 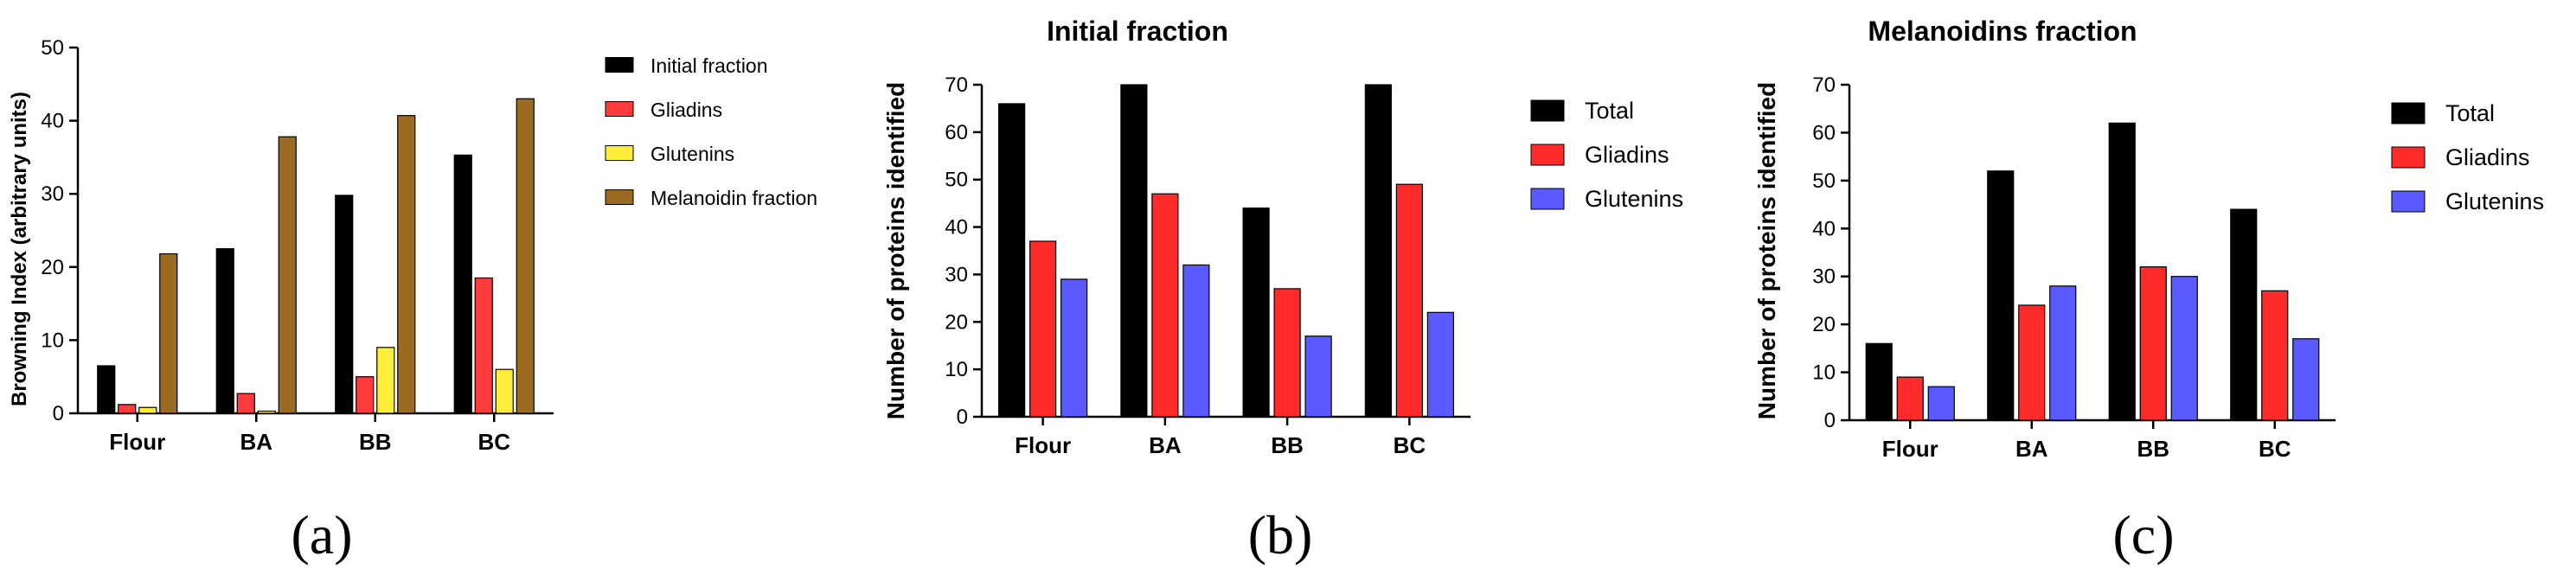 What do you see at coordinates (1824, 277) in the screenshot?
I see `chart-c-ytick-label: 30` at bounding box center [1824, 277].